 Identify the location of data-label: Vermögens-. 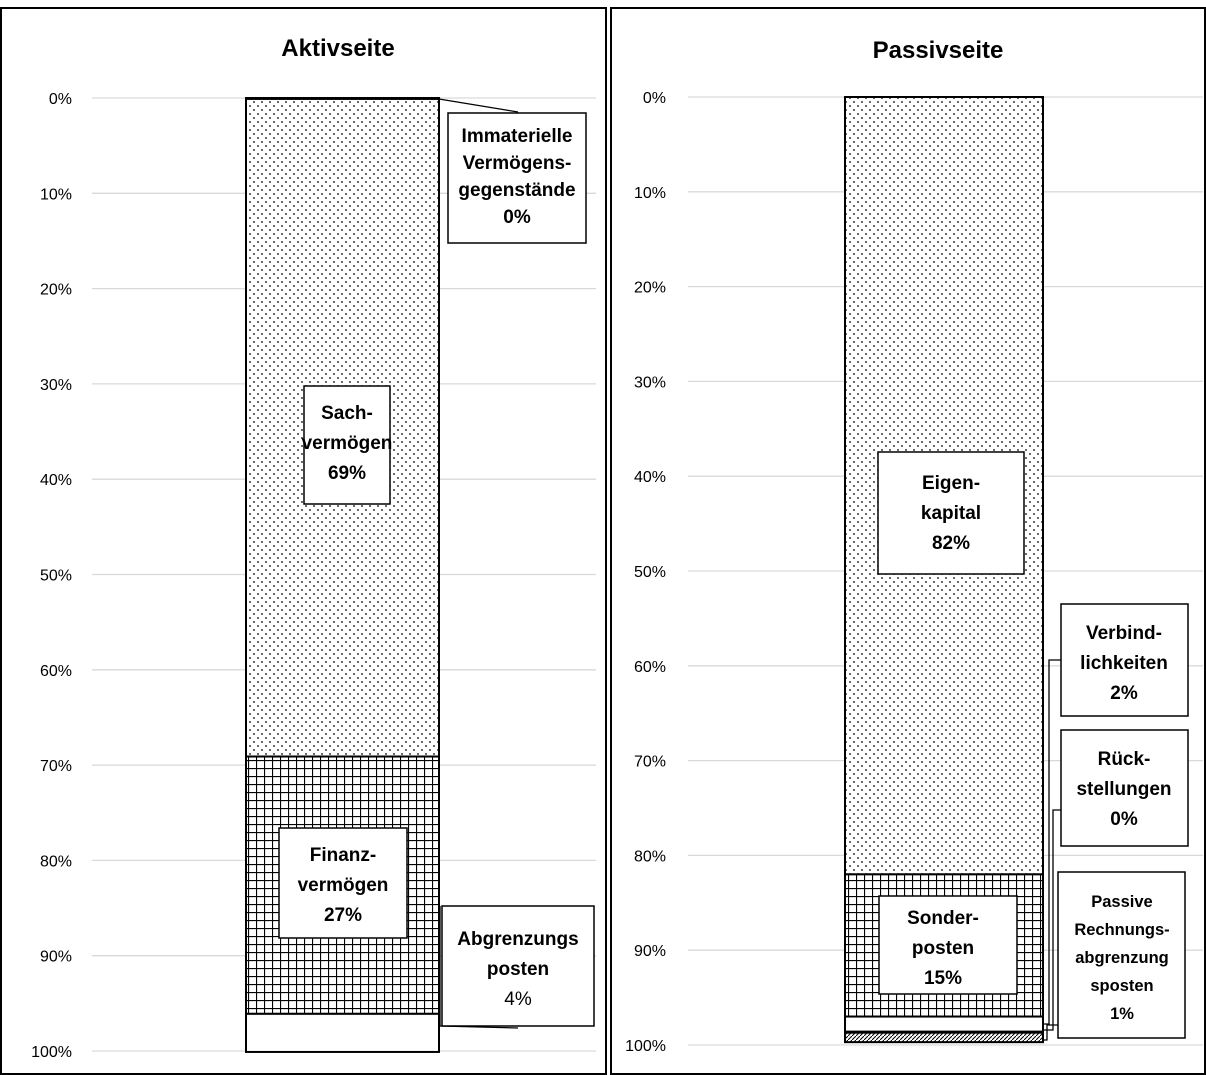
(517, 163).